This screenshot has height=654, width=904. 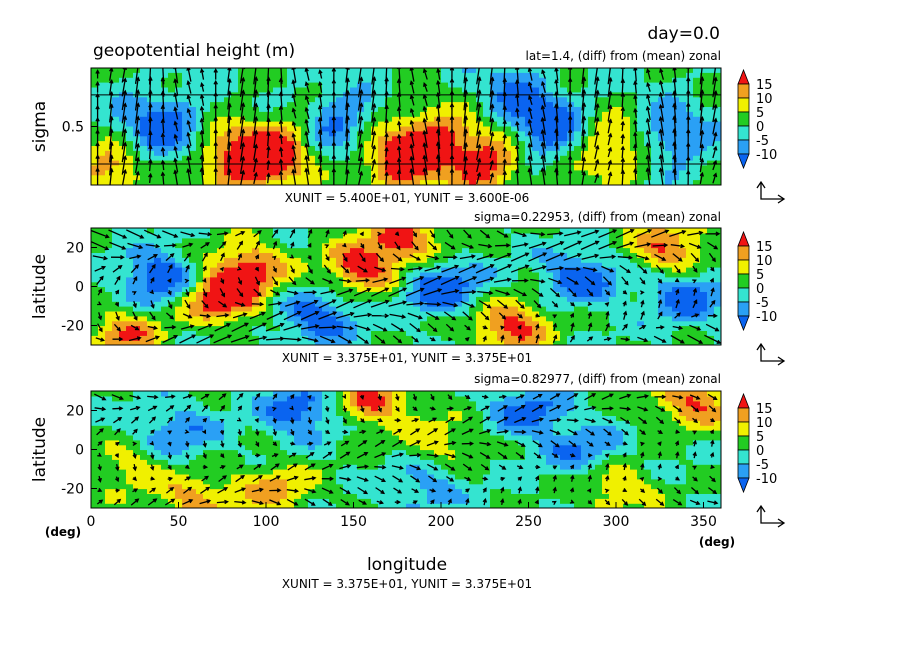 What do you see at coordinates (762, 141) in the screenshot?
I see `colorbar-tick-label: -5` at bounding box center [762, 141].